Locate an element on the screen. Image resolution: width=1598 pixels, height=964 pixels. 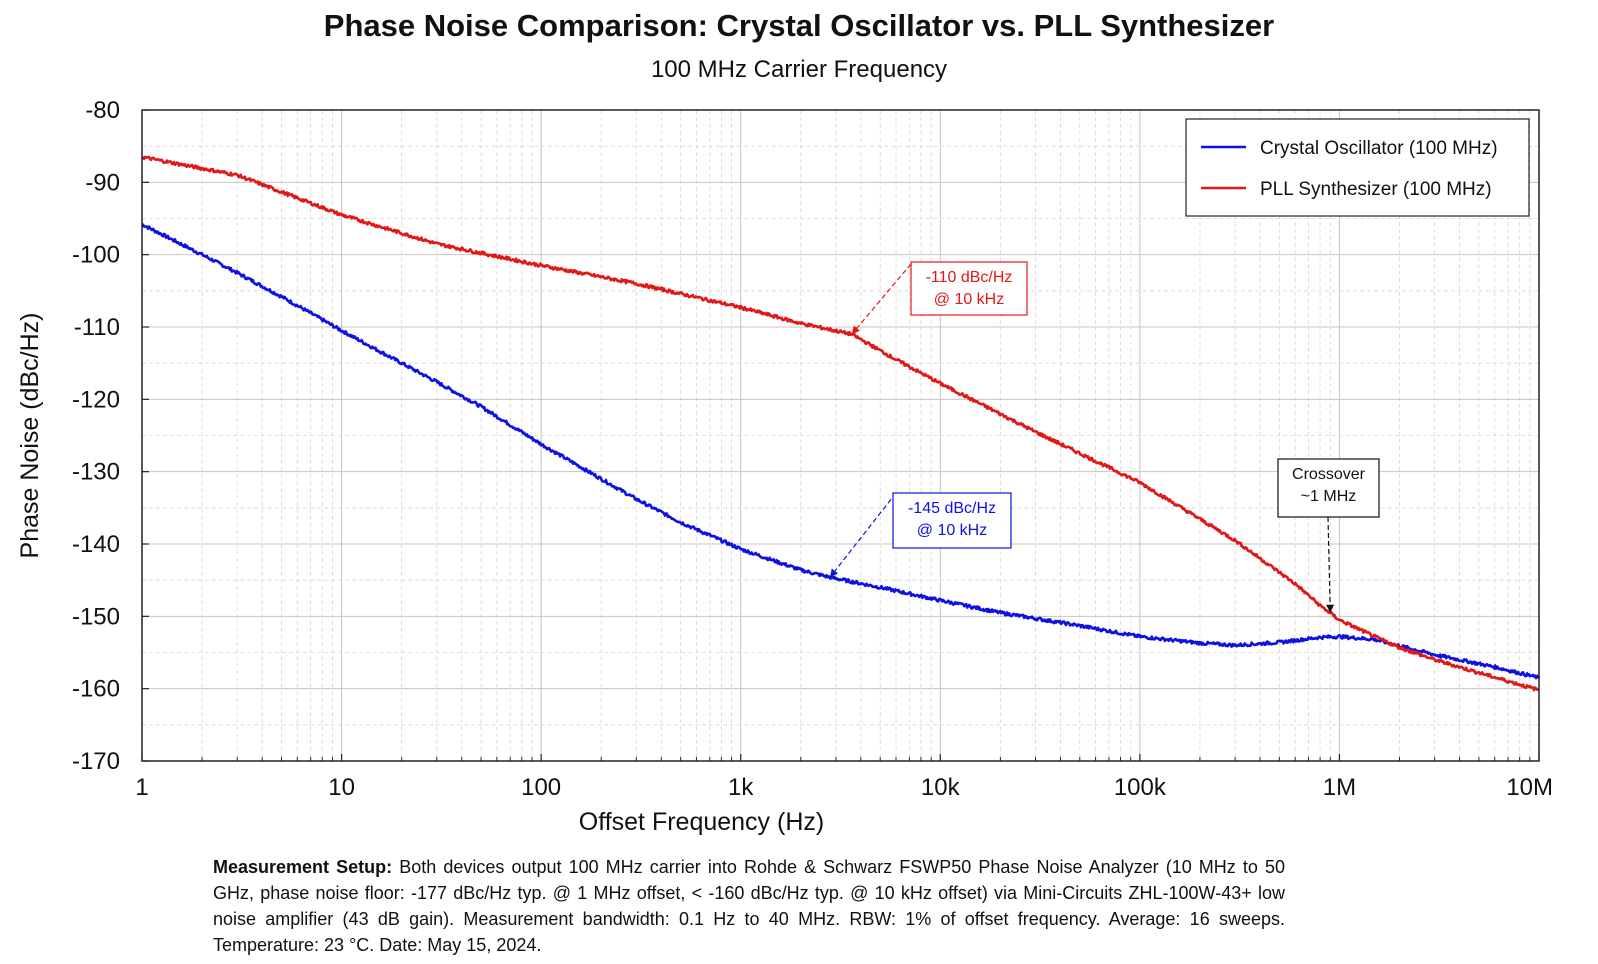
x-tick-label: 10M is located at coordinates (1529, 787).